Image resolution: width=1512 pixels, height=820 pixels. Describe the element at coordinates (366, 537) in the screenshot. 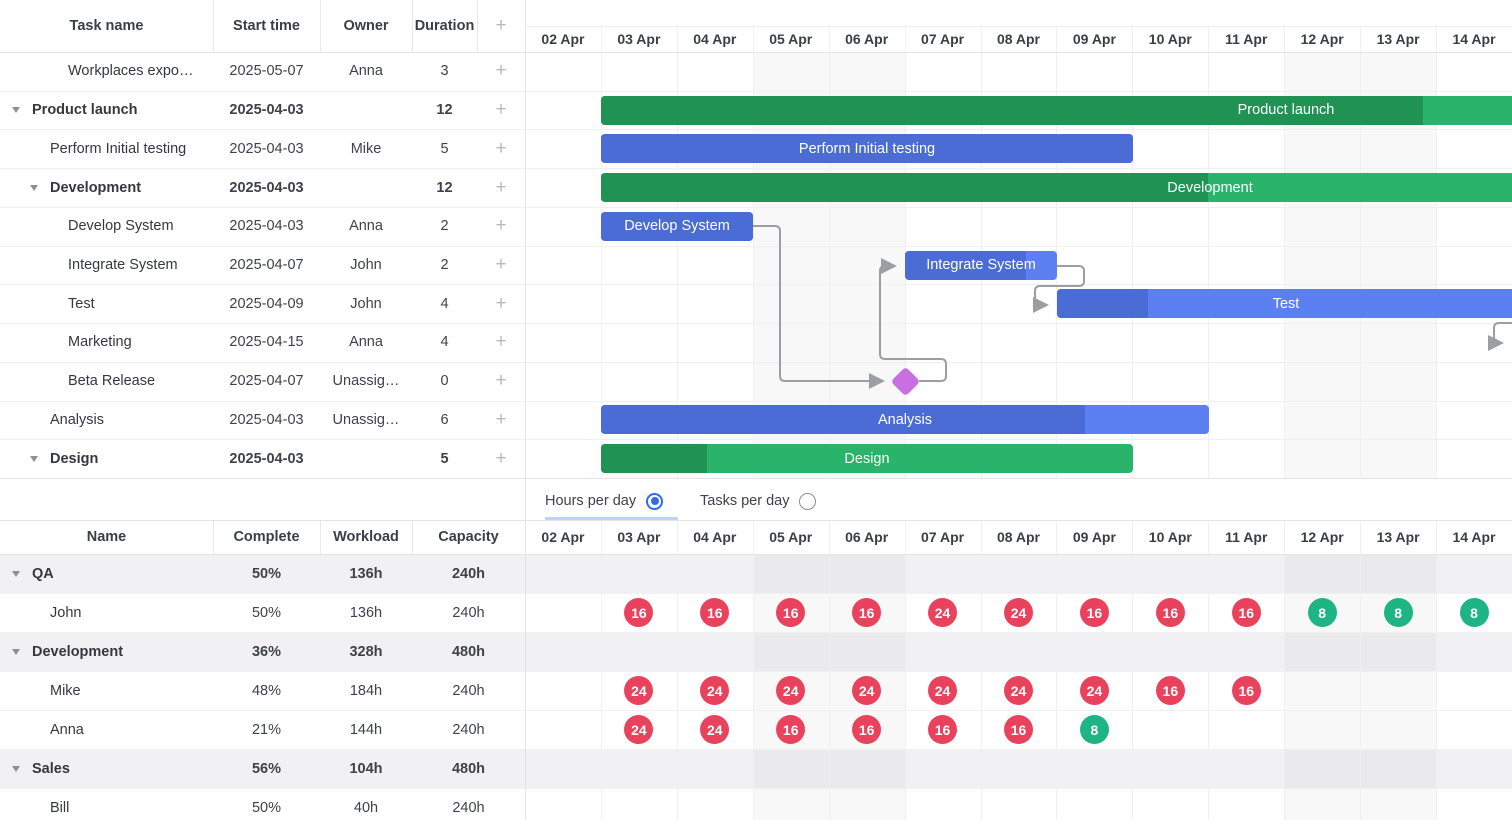

I see `column-header-workload: Workload` at that location.